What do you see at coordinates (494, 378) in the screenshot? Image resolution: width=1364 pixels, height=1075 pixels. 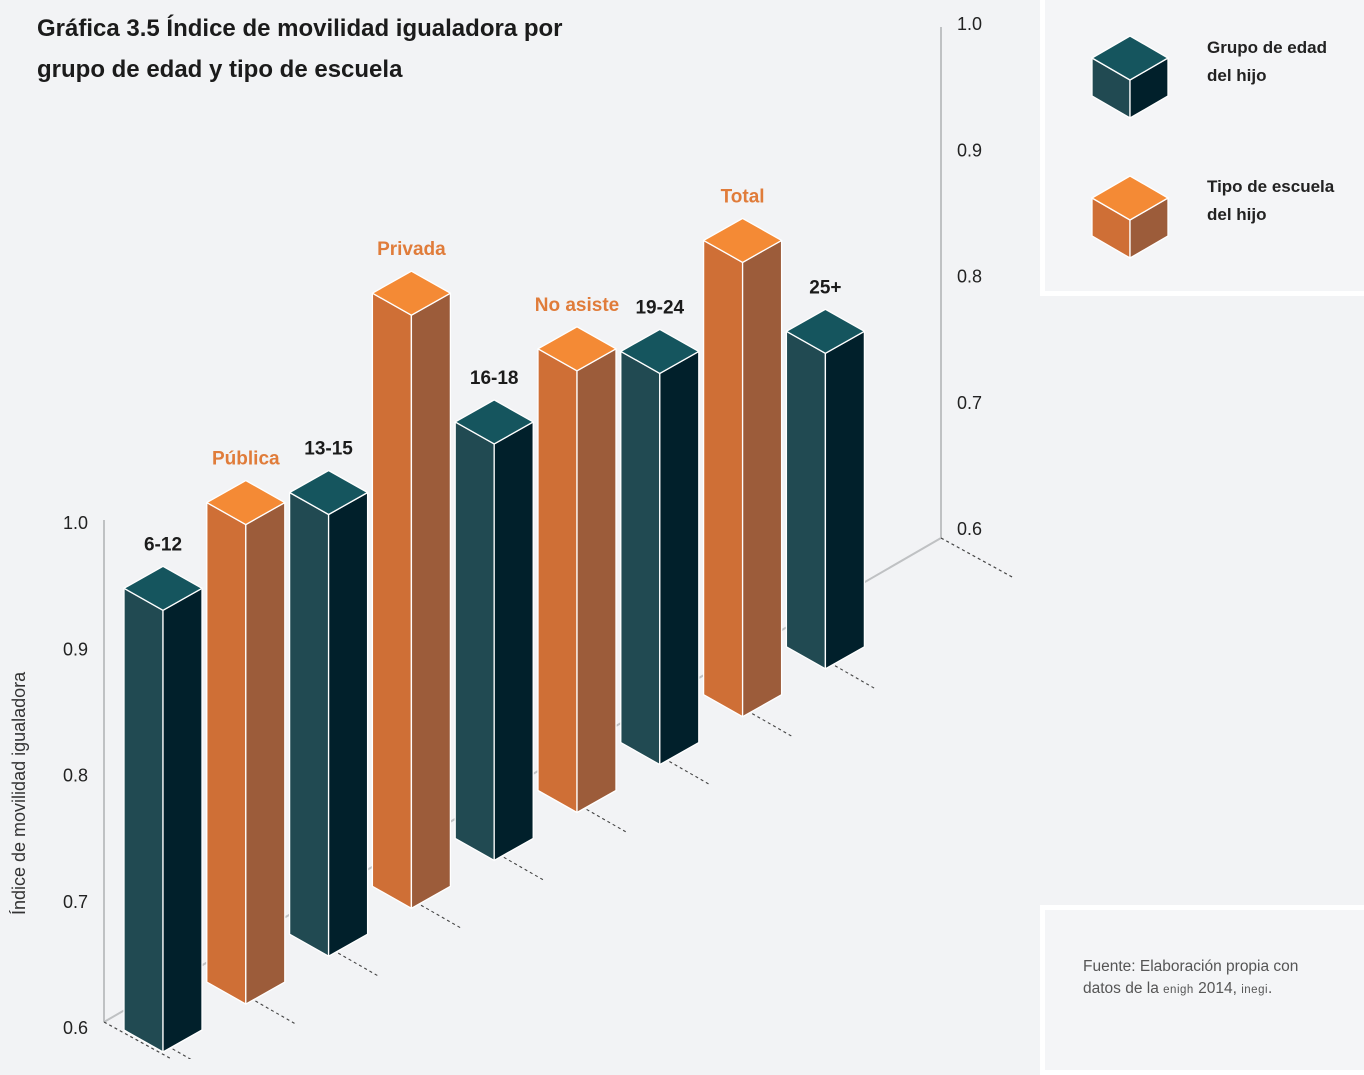 I see `bar-label: 16-18` at bounding box center [494, 378].